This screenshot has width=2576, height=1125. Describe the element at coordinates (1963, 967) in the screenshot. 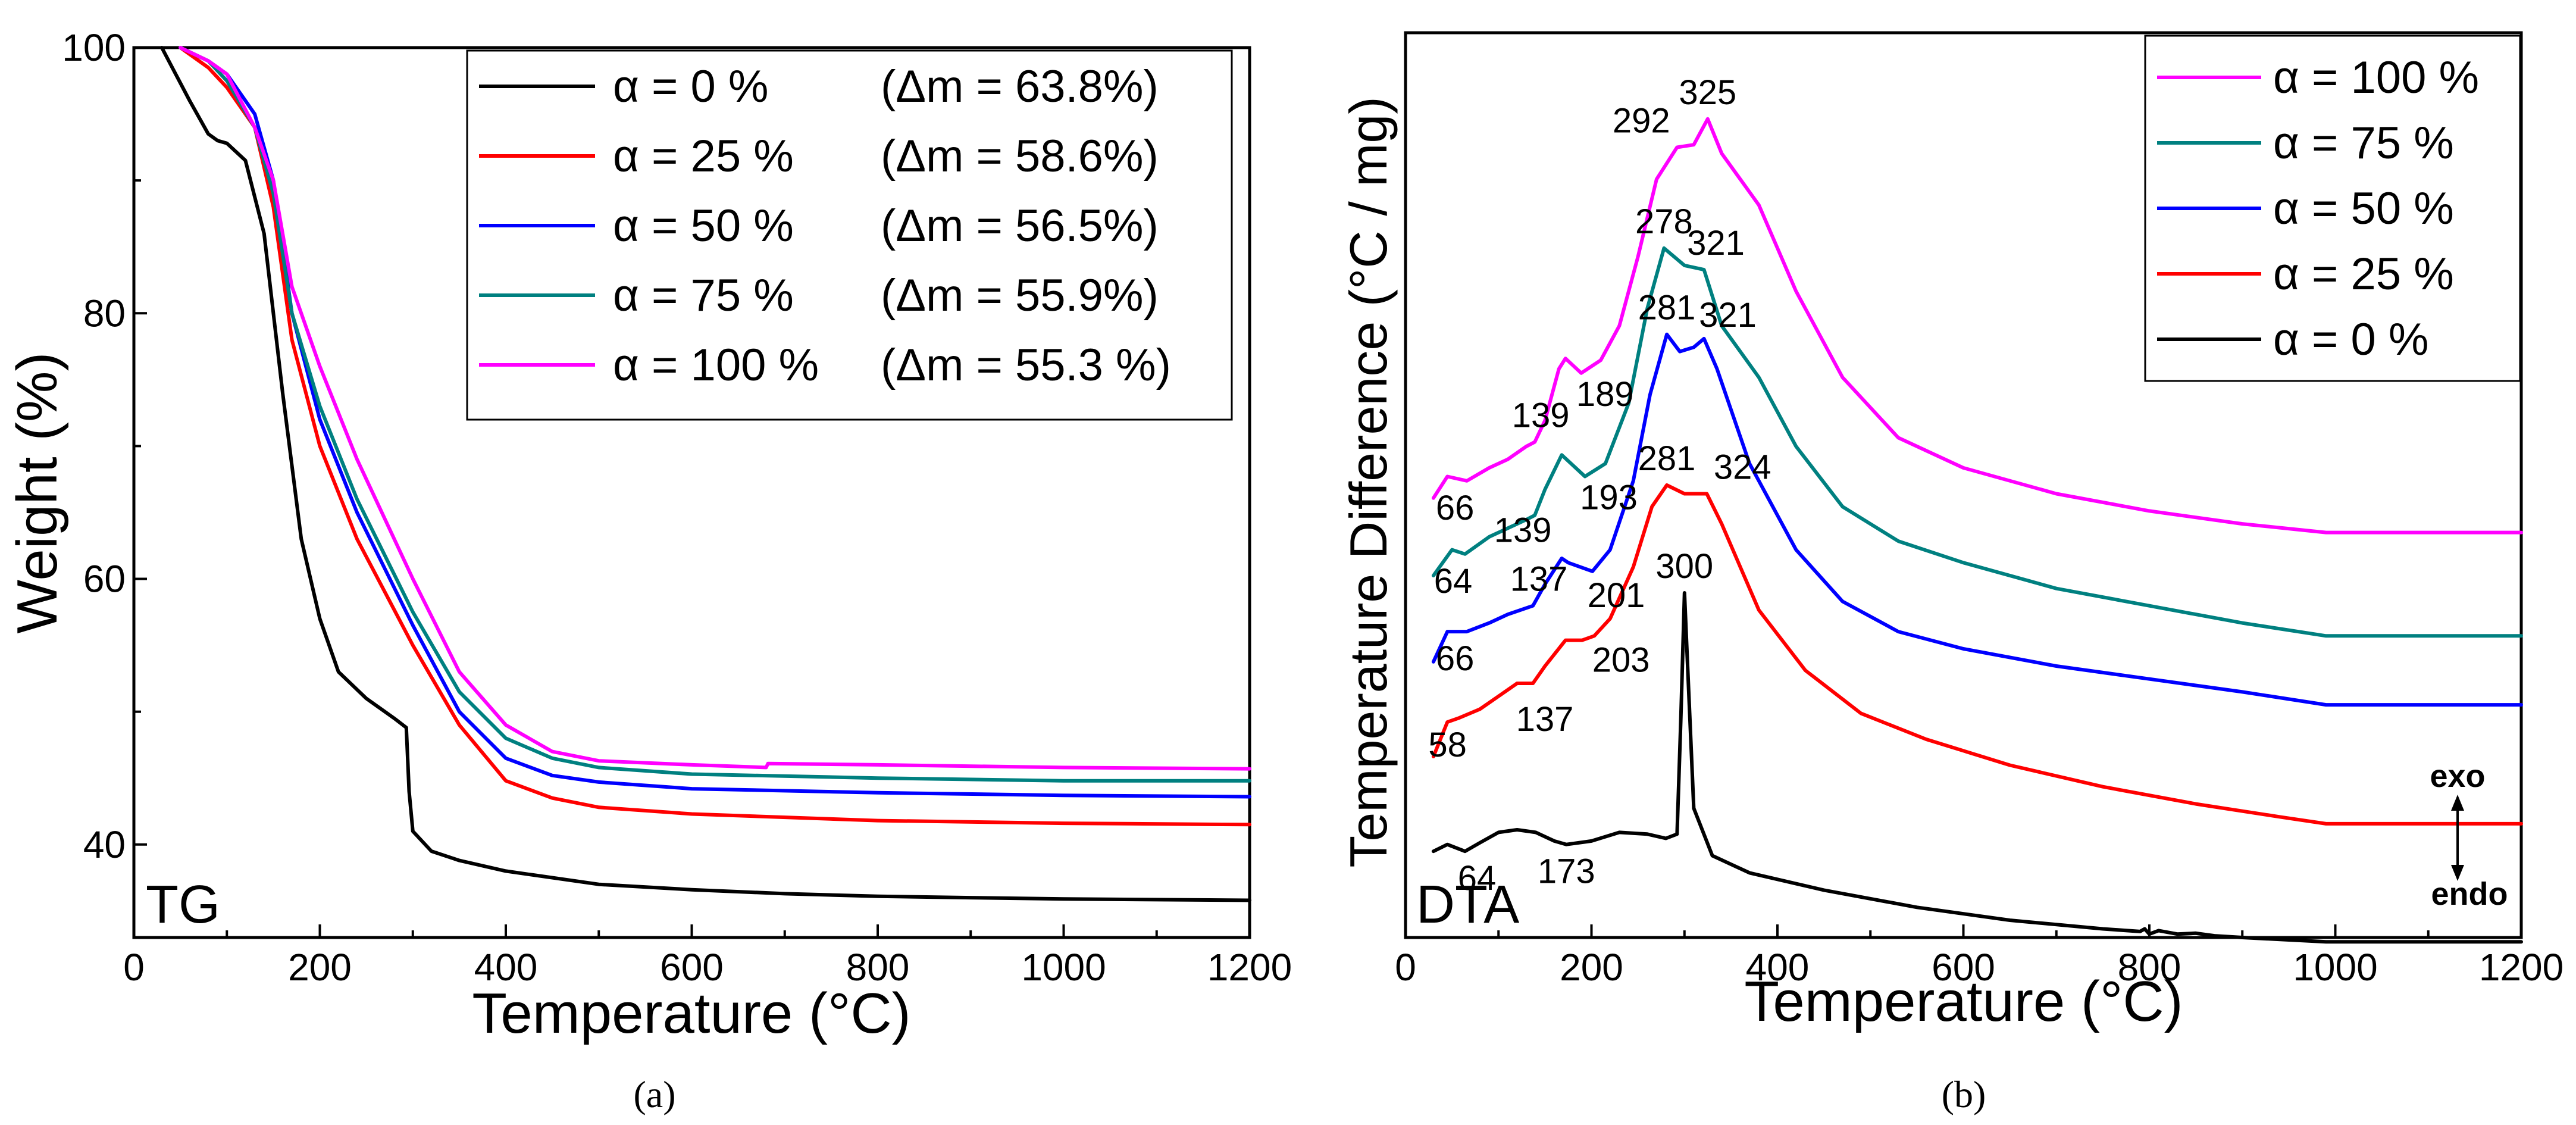

I see `dta-x-tick-label: 600` at that location.